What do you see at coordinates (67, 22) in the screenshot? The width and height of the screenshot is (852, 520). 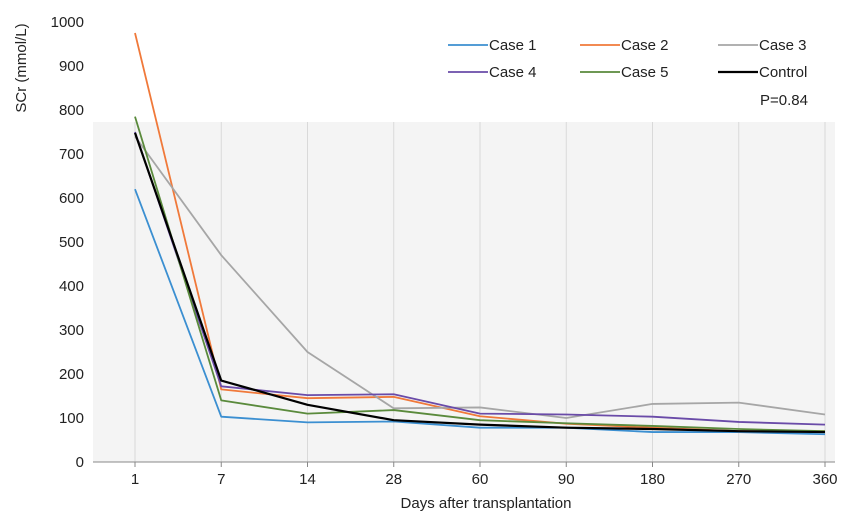 I see `y-tick-label: 1000` at bounding box center [67, 22].